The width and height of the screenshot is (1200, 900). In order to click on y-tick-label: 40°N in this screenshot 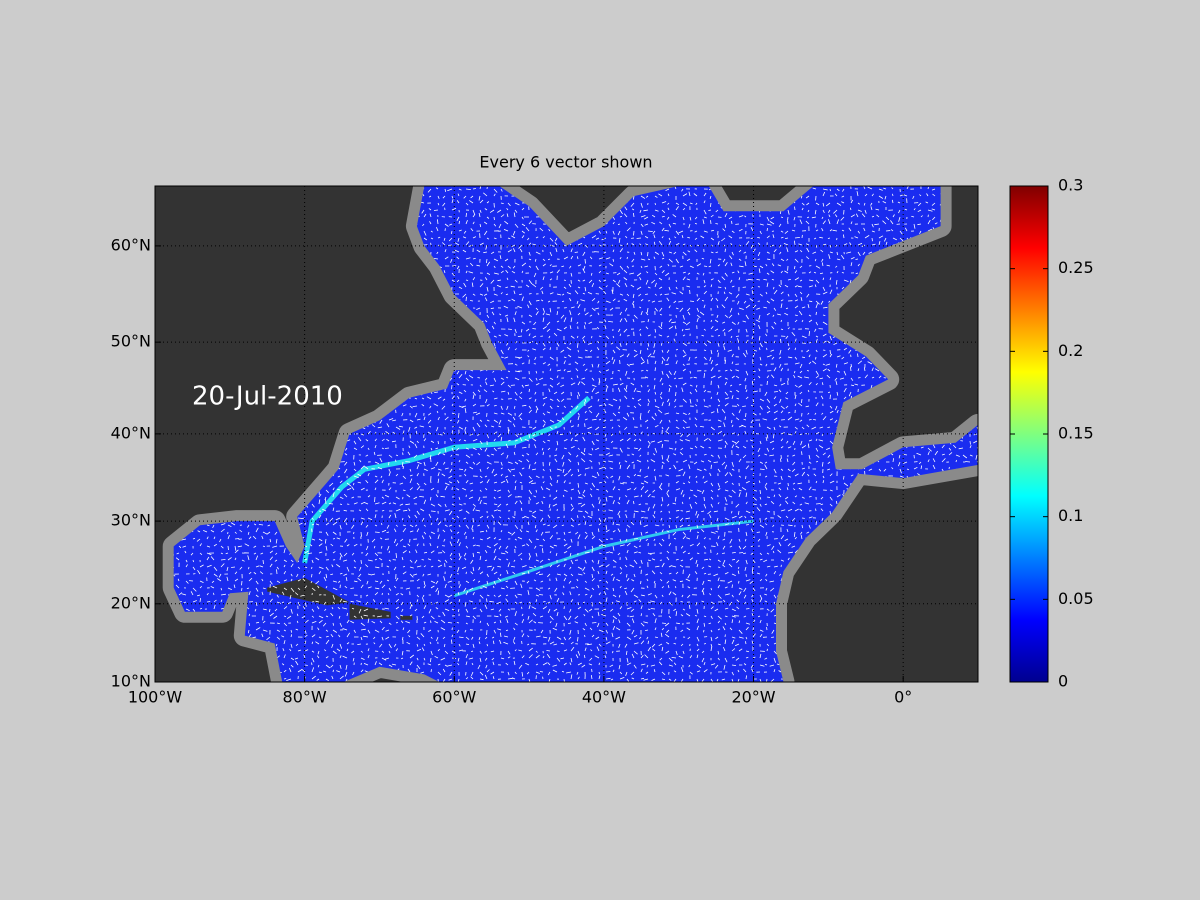, I will do `click(131, 432)`.